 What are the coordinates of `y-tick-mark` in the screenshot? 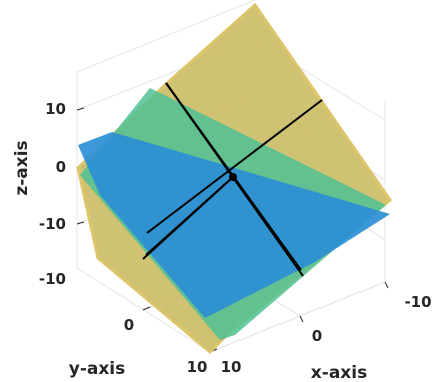 It's located at (146, 308).